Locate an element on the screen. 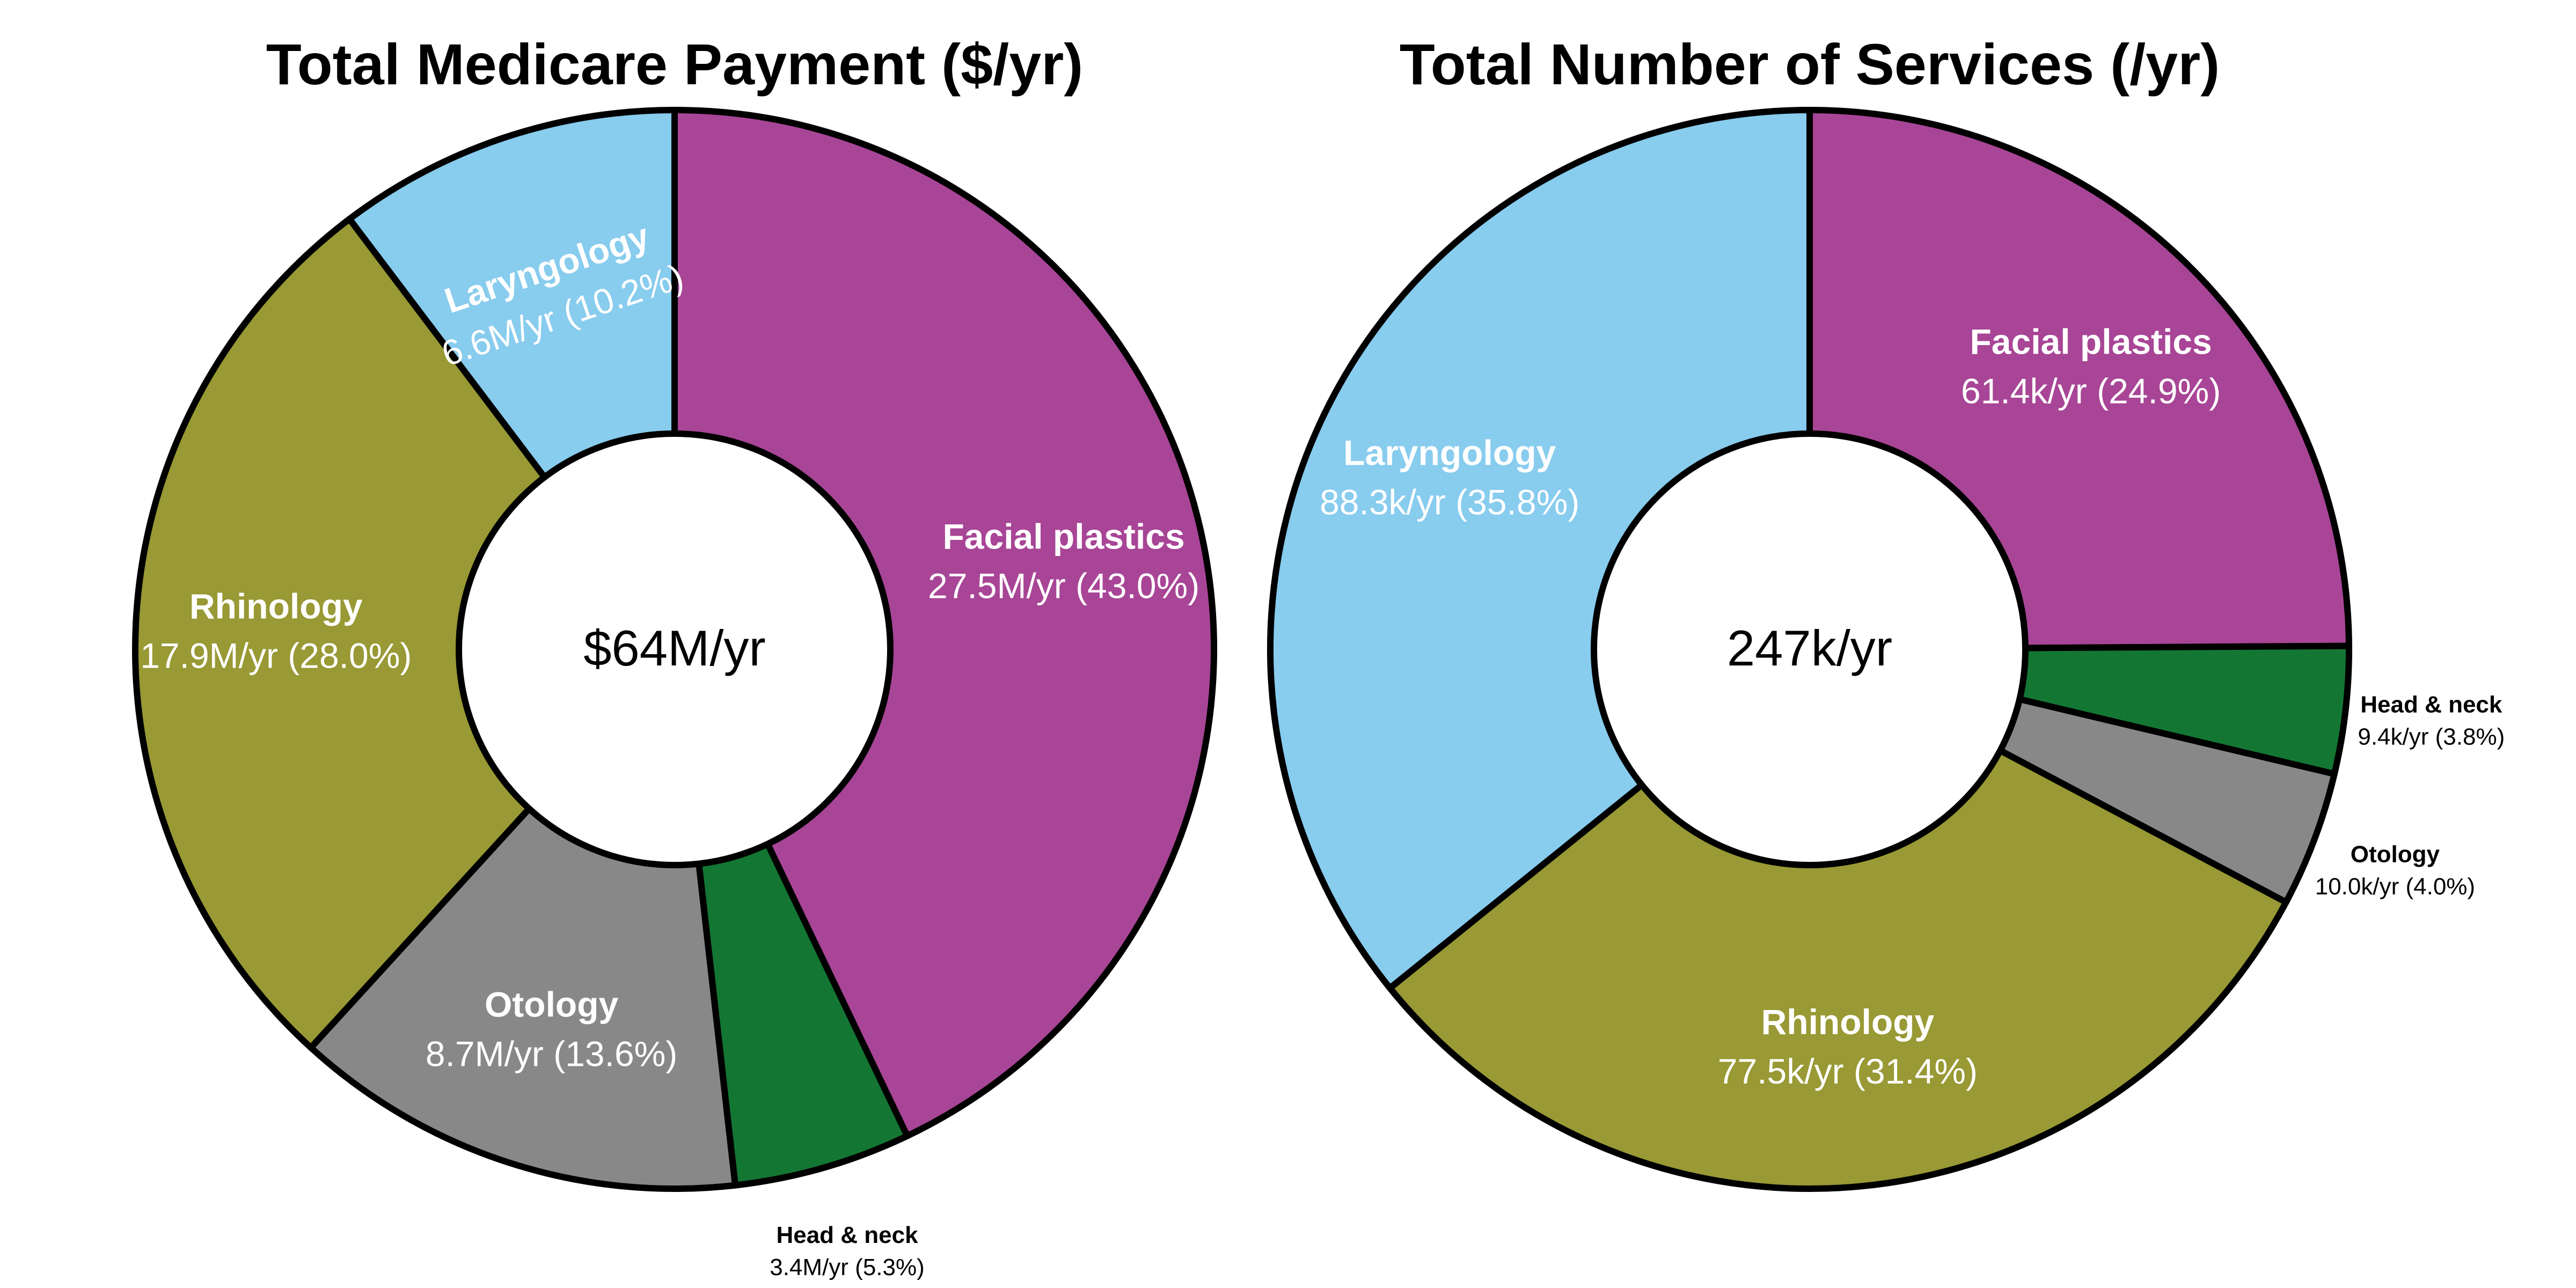 Image resolution: width=2576 pixels, height=1288 pixels. slice-value-label: 10.0k/yr (4.0%) is located at coordinates (2395, 887).